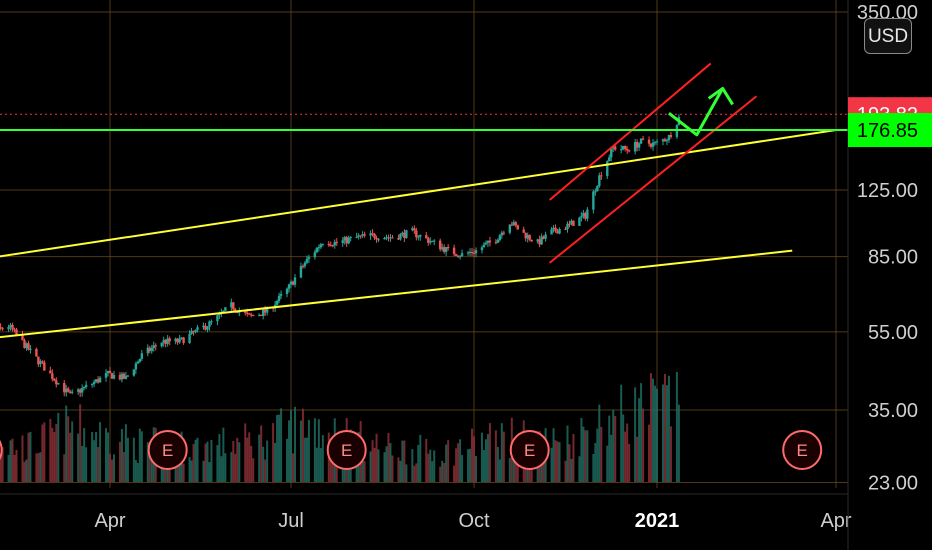 The width and height of the screenshot is (932, 550). What do you see at coordinates (888, 36) in the screenshot?
I see `currency-button: USD` at bounding box center [888, 36].